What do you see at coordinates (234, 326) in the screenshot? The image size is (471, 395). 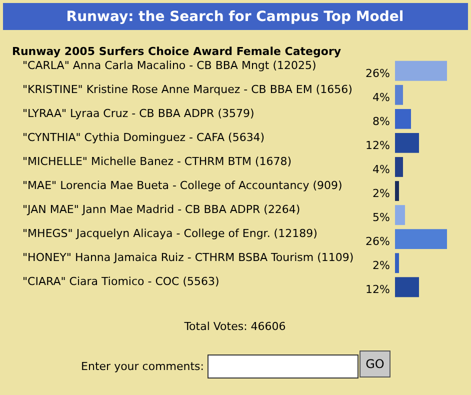 I see `text: Total Votes: 46606` at bounding box center [234, 326].